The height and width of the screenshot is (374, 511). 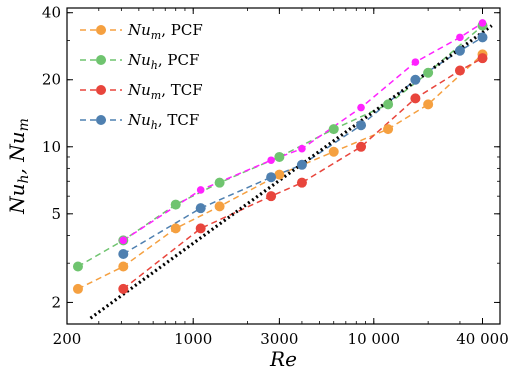 I want to click on x-tick-label: 3000, so click(x=279, y=339).